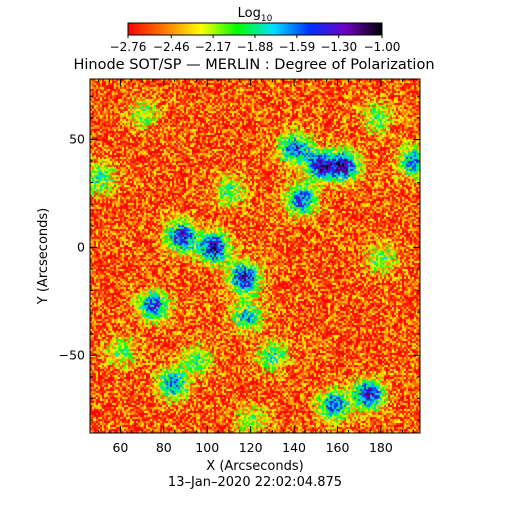  What do you see at coordinates (164, 447) in the screenshot?
I see `x-tick-label: 80` at bounding box center [164, 447].